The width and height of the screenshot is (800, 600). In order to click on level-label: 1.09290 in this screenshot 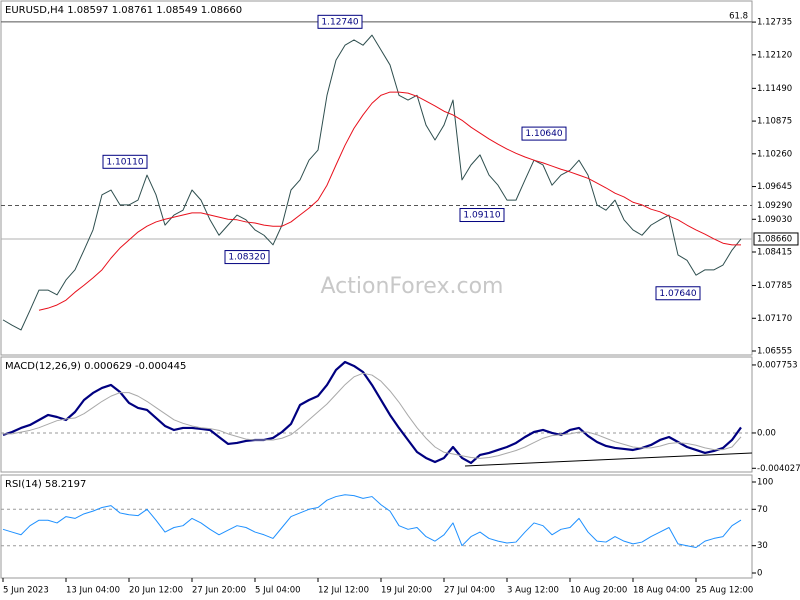, I will do `click(774, 206)`.